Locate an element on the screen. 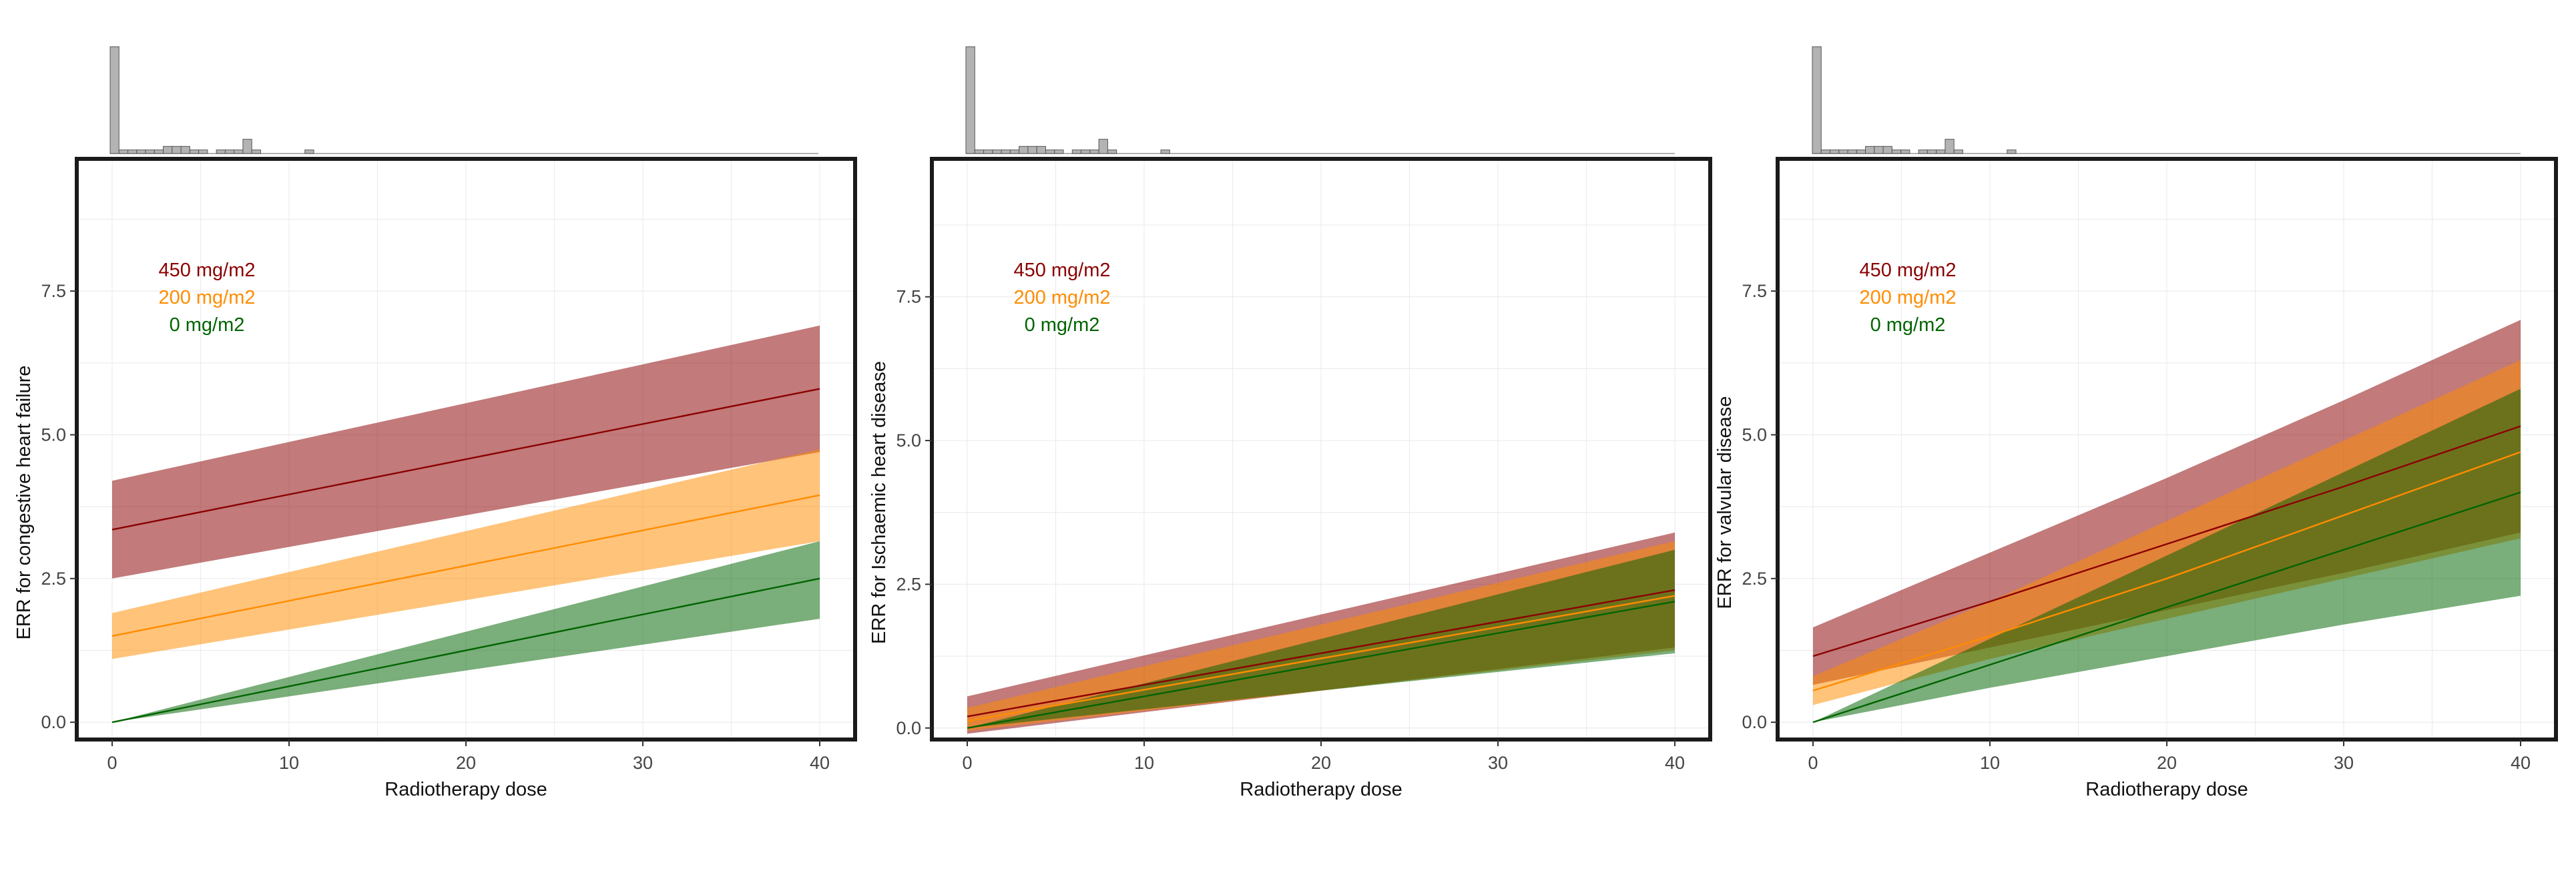 This screenshot has width=2576, height=885. y-axis-title: ERR for Ischaemic heart disease is located at coordinates (879, 502).